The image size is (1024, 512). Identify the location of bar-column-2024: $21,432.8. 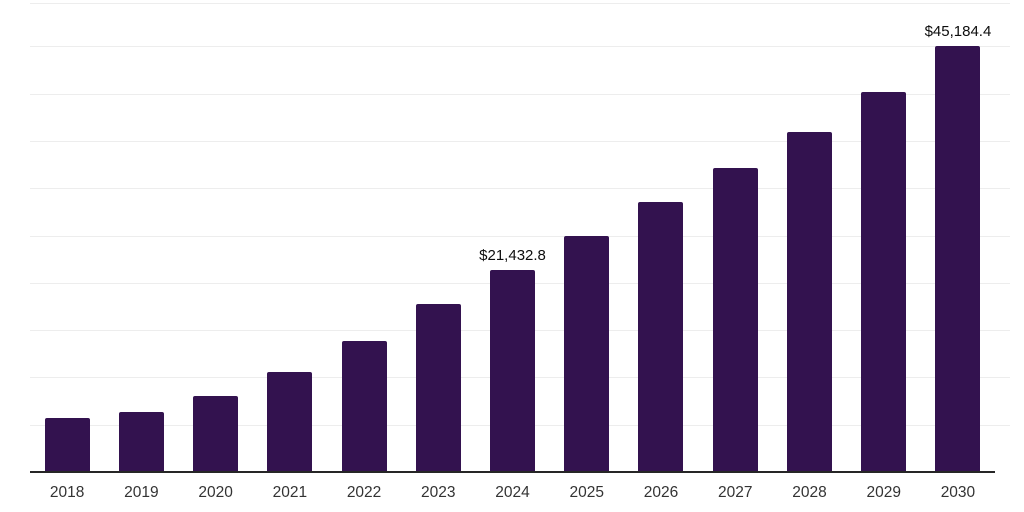
(512, 238).